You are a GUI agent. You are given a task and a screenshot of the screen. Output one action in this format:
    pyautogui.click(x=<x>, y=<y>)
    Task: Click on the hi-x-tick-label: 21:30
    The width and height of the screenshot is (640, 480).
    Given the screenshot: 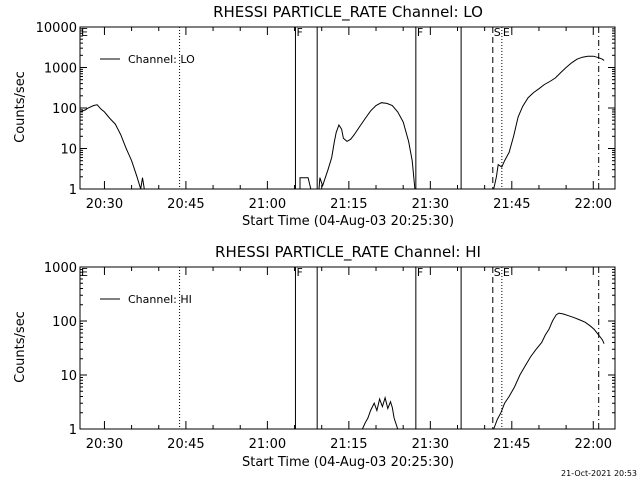 What is the action you would take?
    pyautogui.click(x=430, y=444)
    